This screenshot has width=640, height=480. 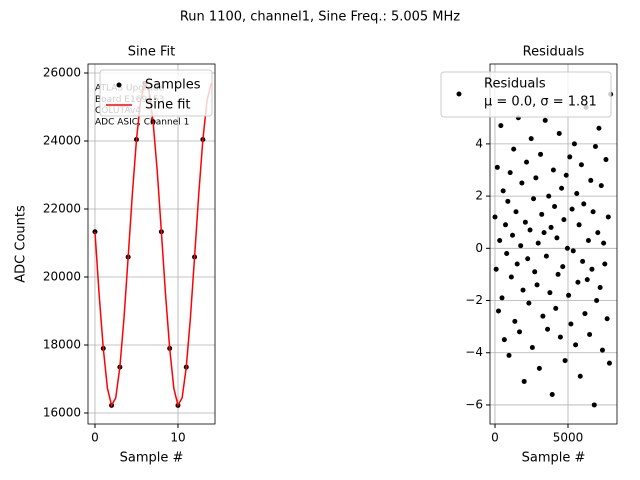 I want to click on legend-stats: μ = 0.0, σ = 1.81, so click(x=540, y=102).